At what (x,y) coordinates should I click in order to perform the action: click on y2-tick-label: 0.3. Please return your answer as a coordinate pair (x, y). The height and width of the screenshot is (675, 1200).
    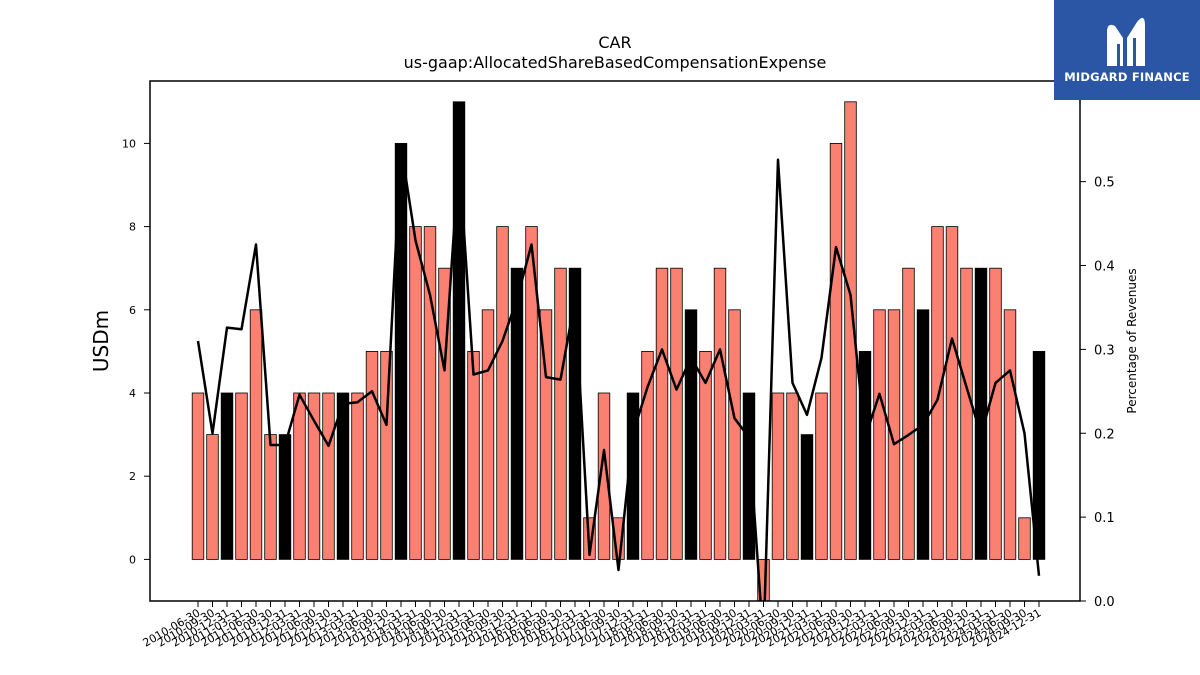
    Looking at the image, I should click on (1104, 350).